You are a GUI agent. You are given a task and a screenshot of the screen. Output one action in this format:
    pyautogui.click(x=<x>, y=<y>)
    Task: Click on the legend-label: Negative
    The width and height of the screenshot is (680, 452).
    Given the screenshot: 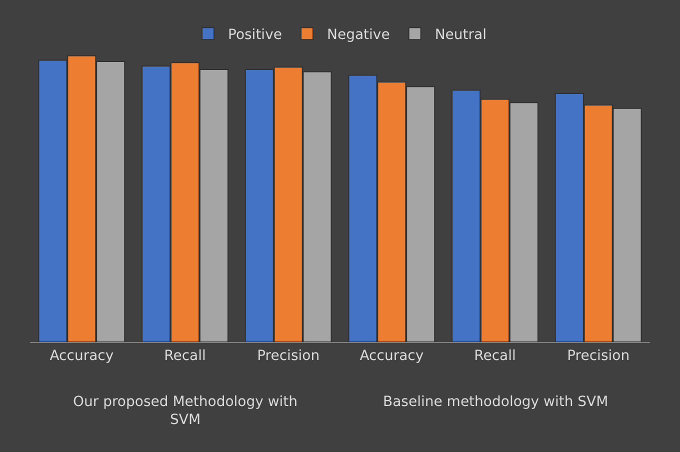 What is the action you would take?
    pyautogui.click(x=358, y=35)
    